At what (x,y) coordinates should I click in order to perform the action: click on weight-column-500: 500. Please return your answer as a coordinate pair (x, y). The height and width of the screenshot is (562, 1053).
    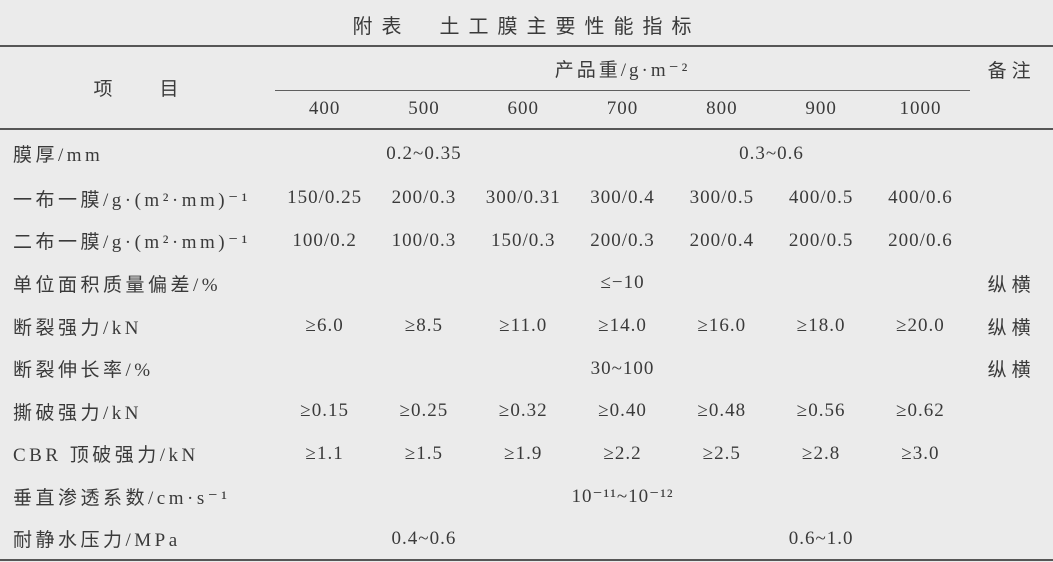
    Looking at the image, I should click on (424, 110).